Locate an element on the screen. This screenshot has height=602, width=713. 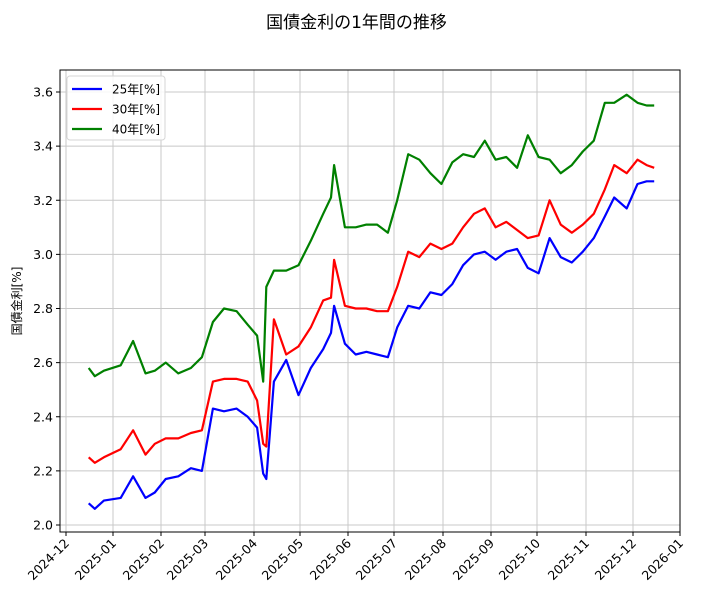
x-tick-label: 2026-01 is located at coordinates (663, 560).